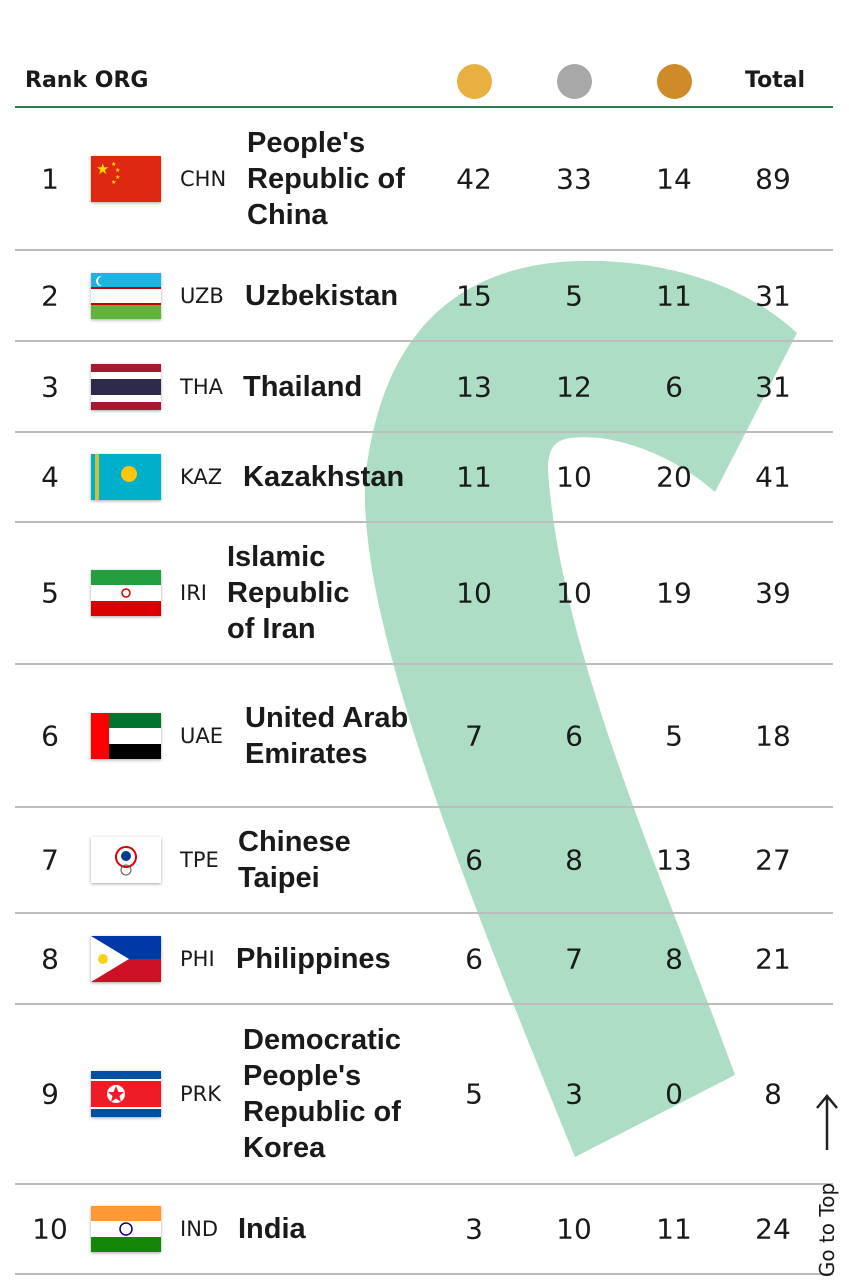 The height and width of the screenshot is (1280, 849). What do you see at coordinates (773, 477) in the screenshot?
I see `total-count: 41` at bounding box center [773, 477].